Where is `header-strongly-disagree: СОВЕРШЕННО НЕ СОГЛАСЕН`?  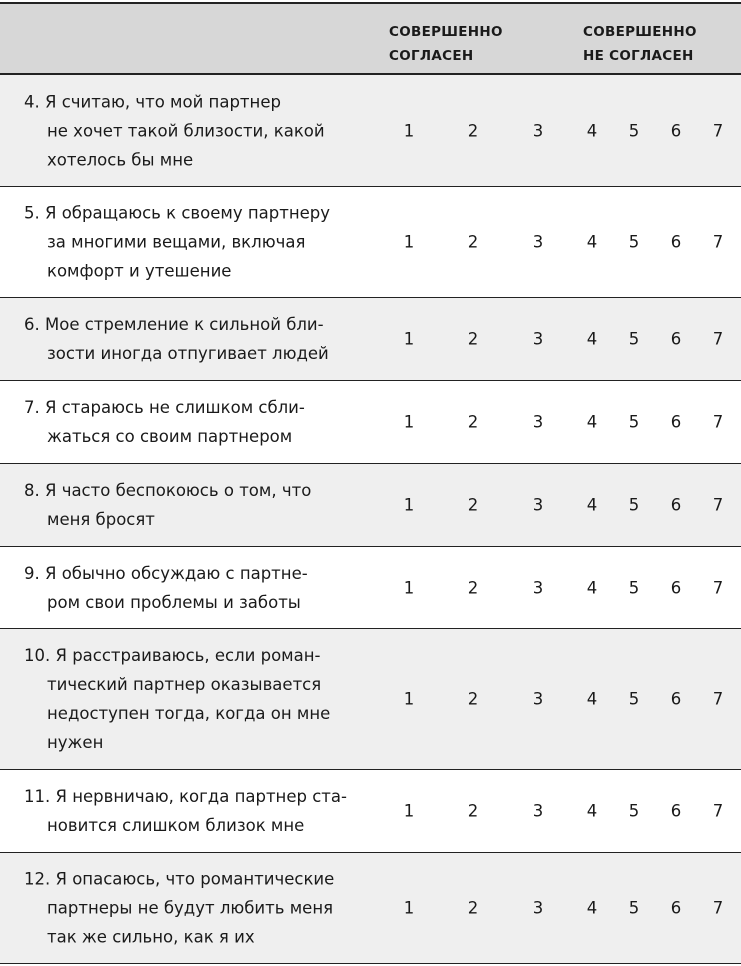
header-strongly-disagree: СОВЕРШЕННО НЕ СОГЛАСЕН is located at coordinates (640, 44).